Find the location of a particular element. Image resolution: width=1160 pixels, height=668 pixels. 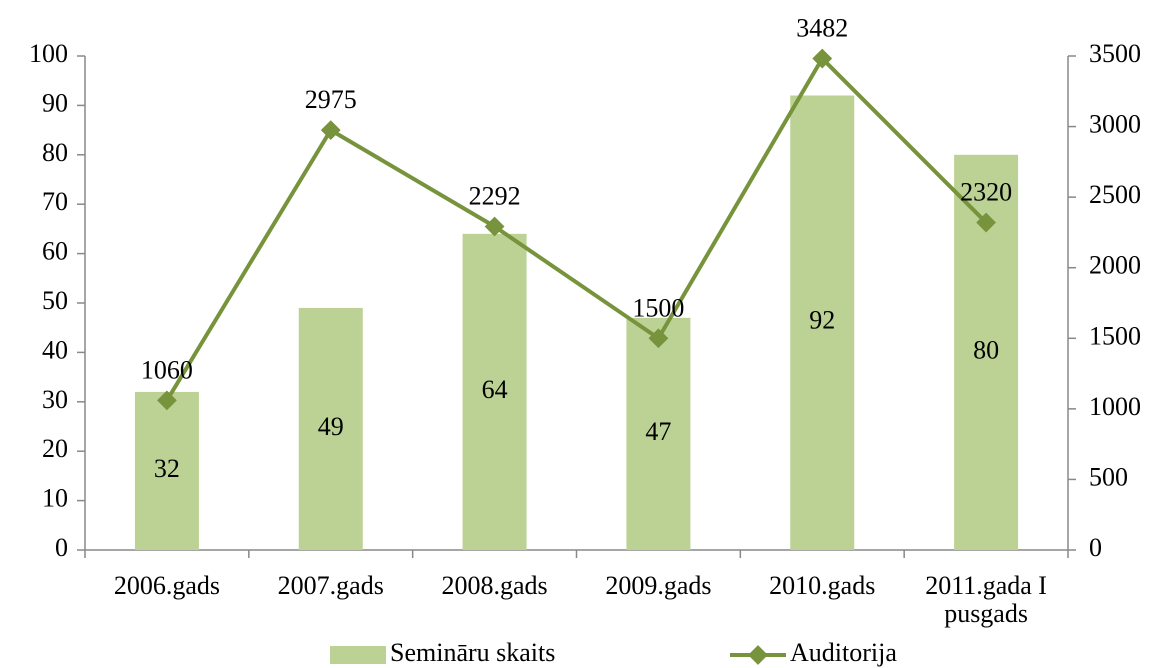

y2-tick-label: 1500 is located at coordinates (1115, 335).